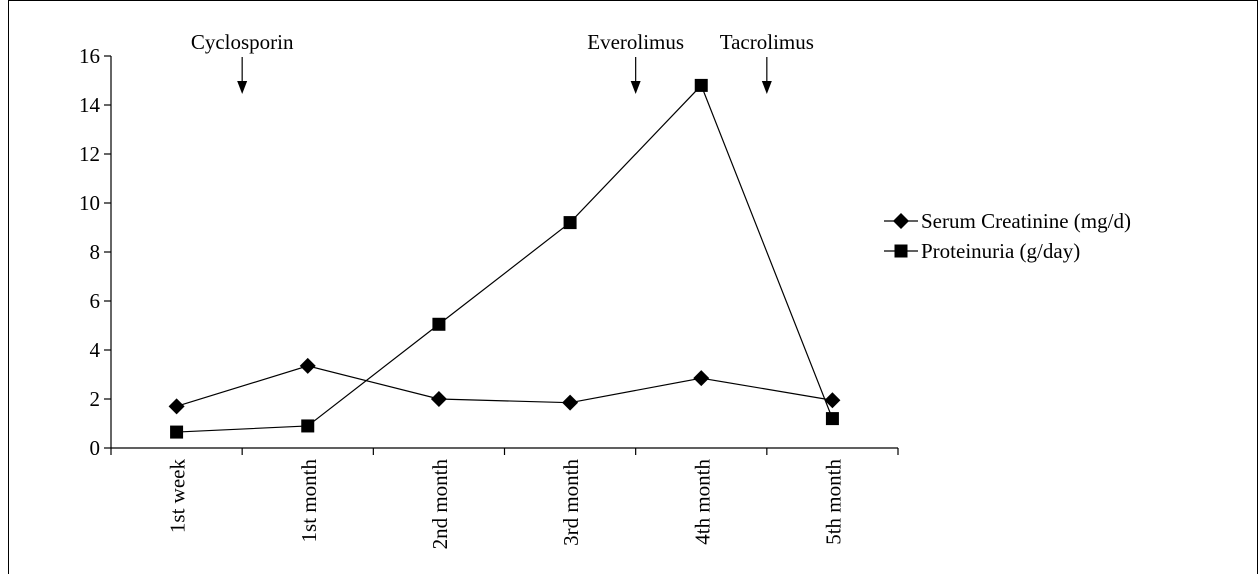  Describe the element at coordinates (95, 399) in the screenshot. I see `y-tick-label: 2` at that location.